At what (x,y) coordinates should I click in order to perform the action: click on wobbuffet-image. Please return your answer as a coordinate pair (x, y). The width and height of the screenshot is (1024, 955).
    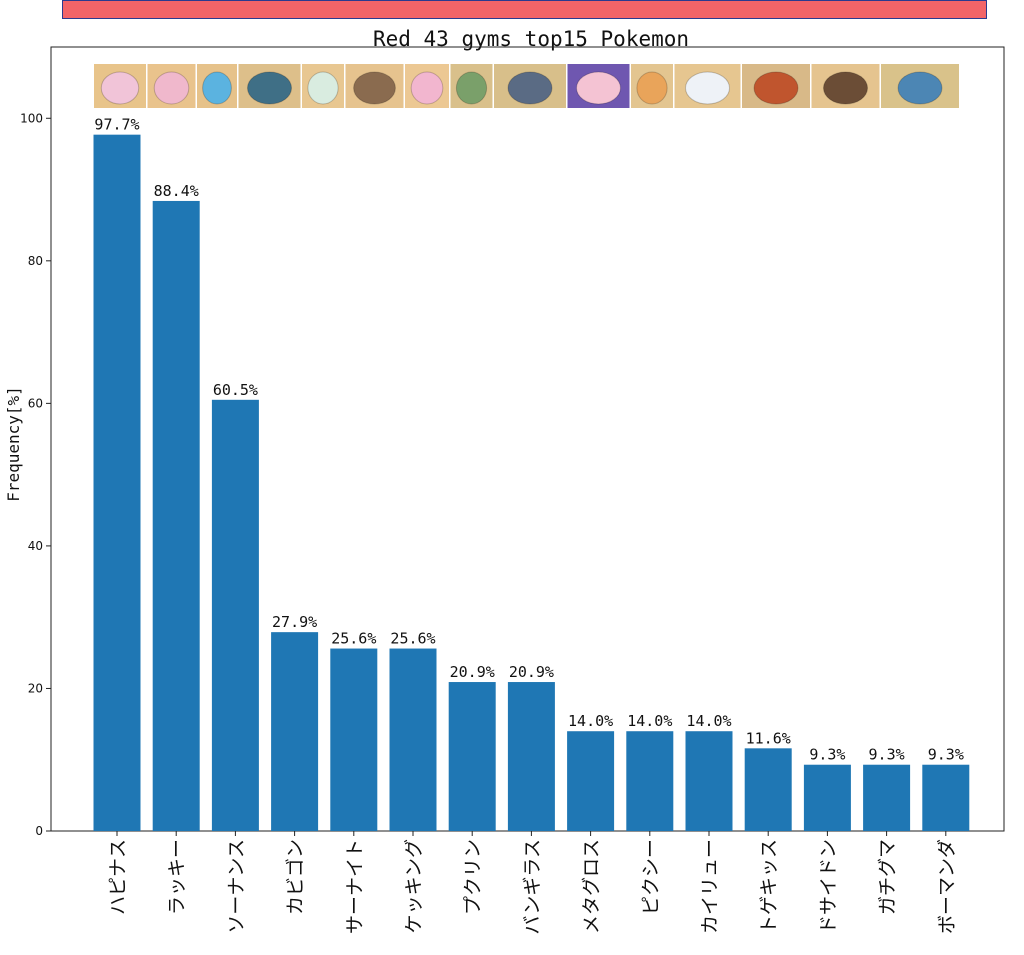
    Looking at the image, I should click on (217, 86).